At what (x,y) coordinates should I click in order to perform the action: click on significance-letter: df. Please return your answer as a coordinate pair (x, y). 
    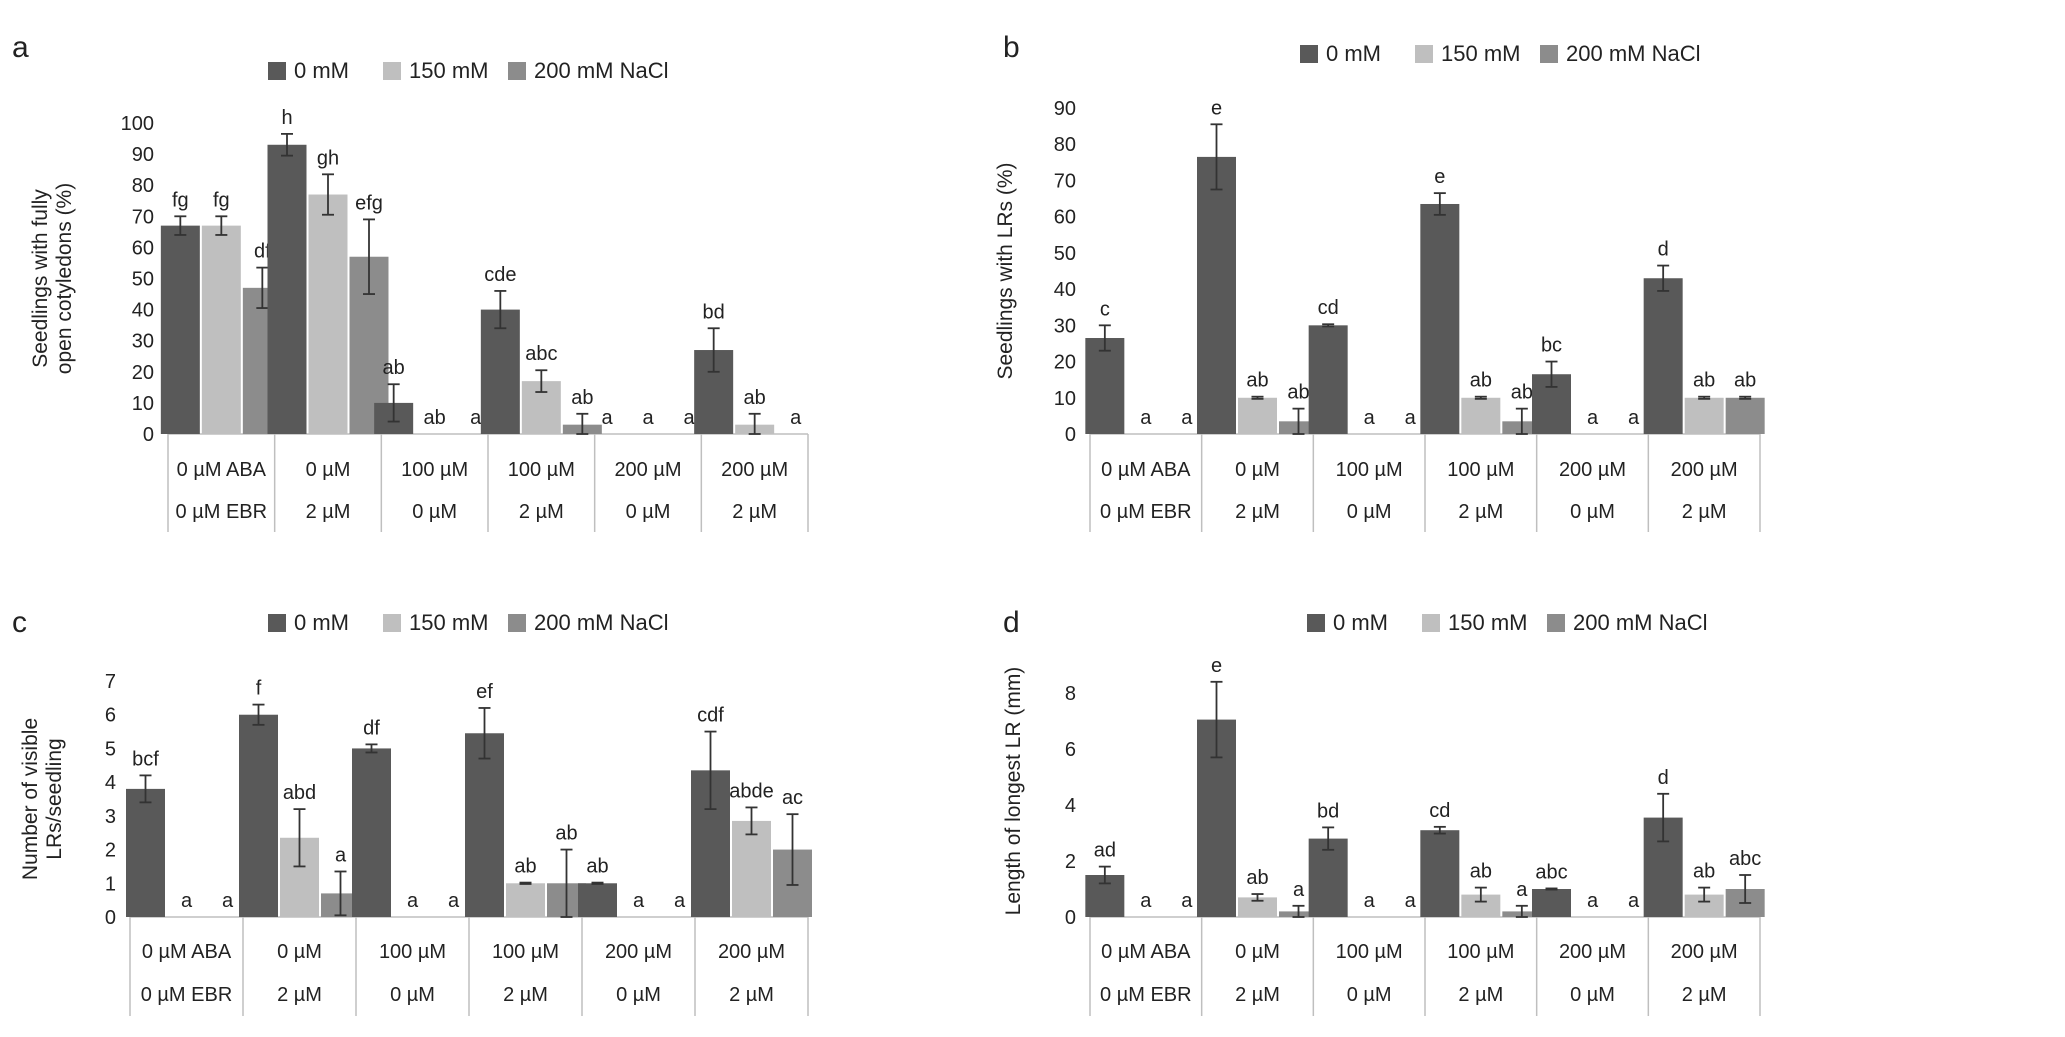
    Looking at the image, I should click on (371, 728).